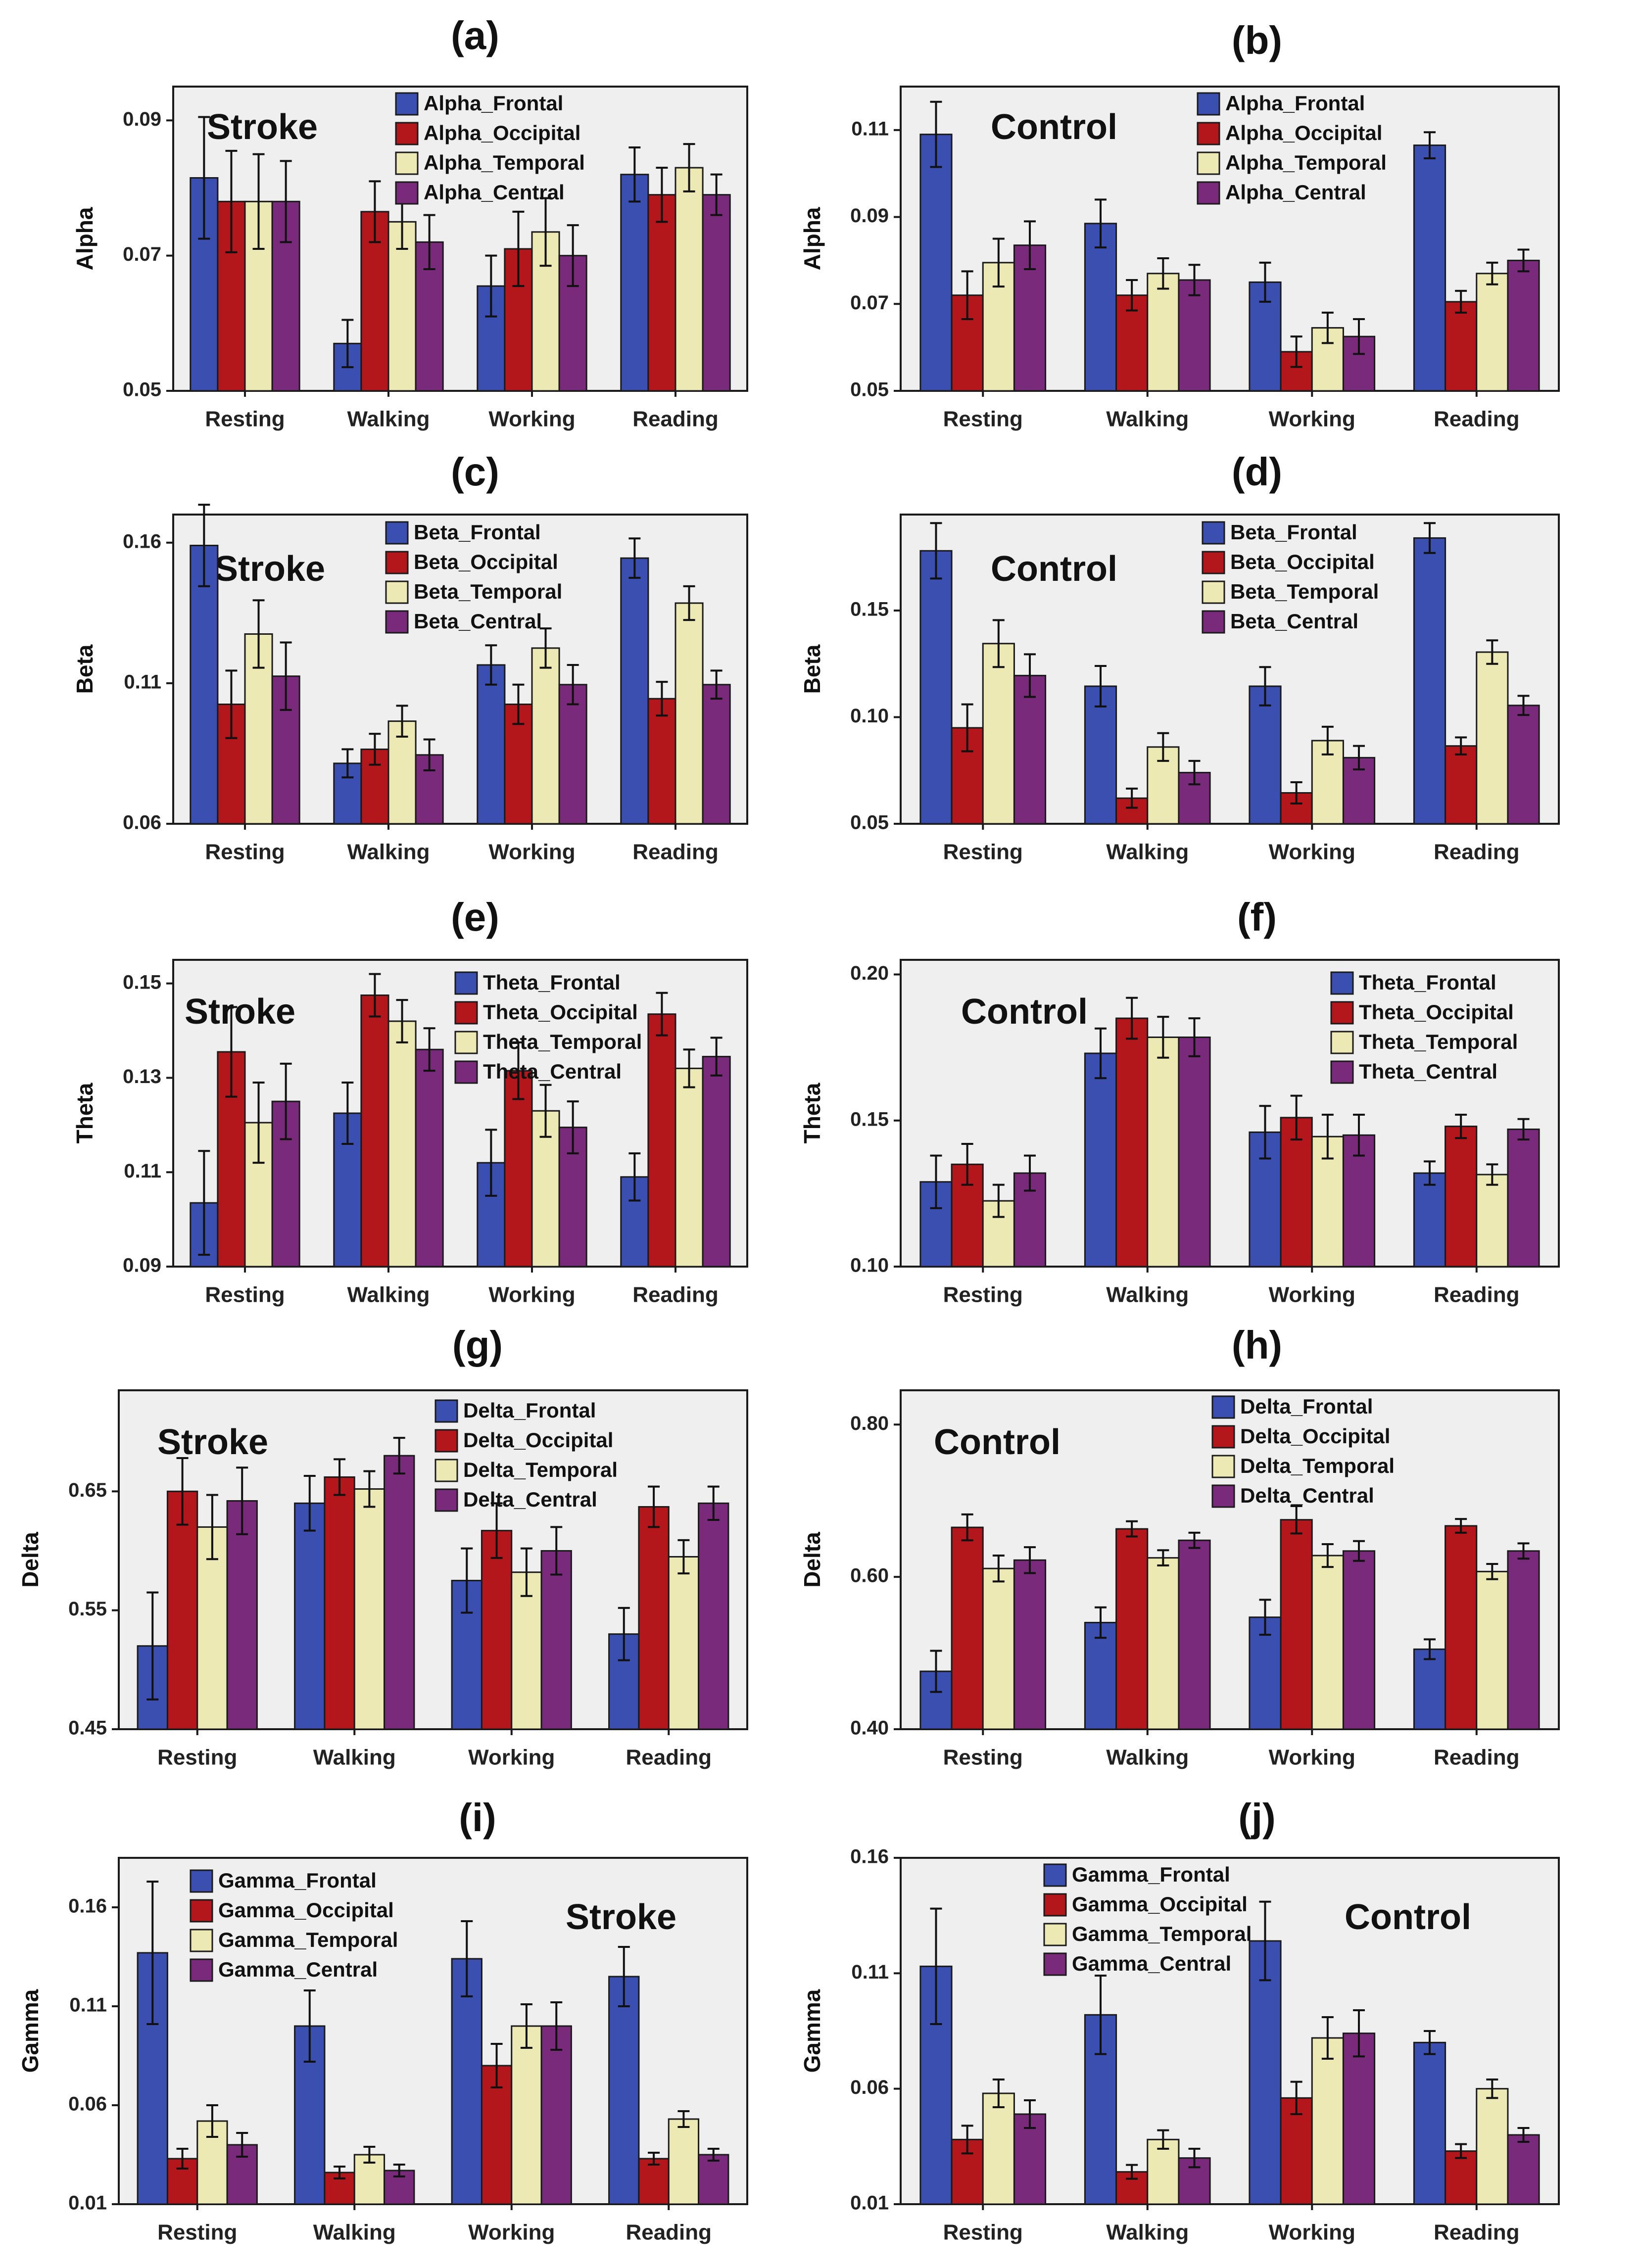  Describe the element at coordinates (1461, 1628) in the screenshot. I see `bar-delta-occipital-reading` at that location.